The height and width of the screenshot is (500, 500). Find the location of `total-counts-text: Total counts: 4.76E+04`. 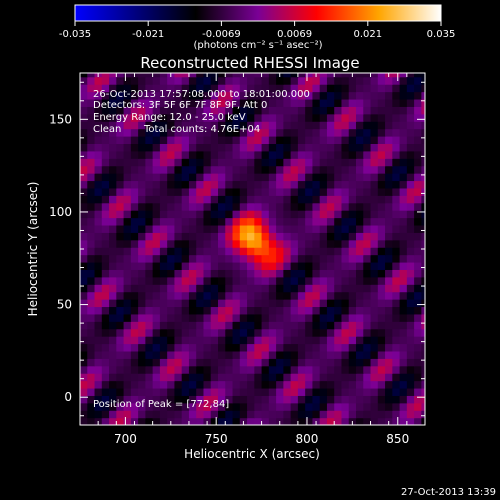

total-counts-text: Total counts: 4.76E+04 is located at coordinates (201, 129).